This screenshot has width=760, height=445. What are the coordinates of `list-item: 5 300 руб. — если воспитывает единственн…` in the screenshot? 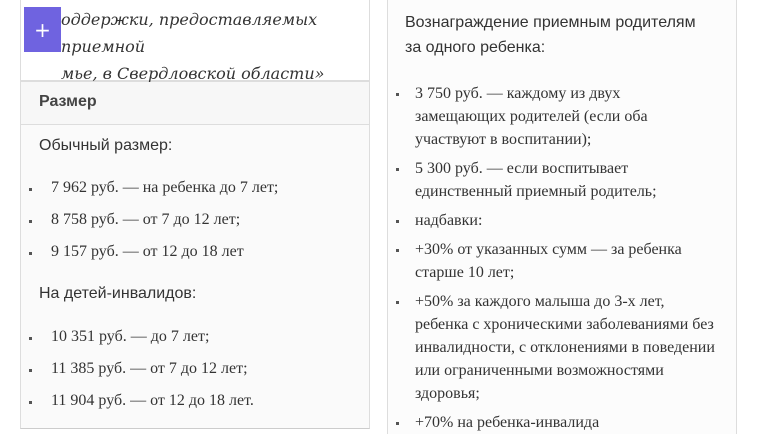 It's located at (530, 180).